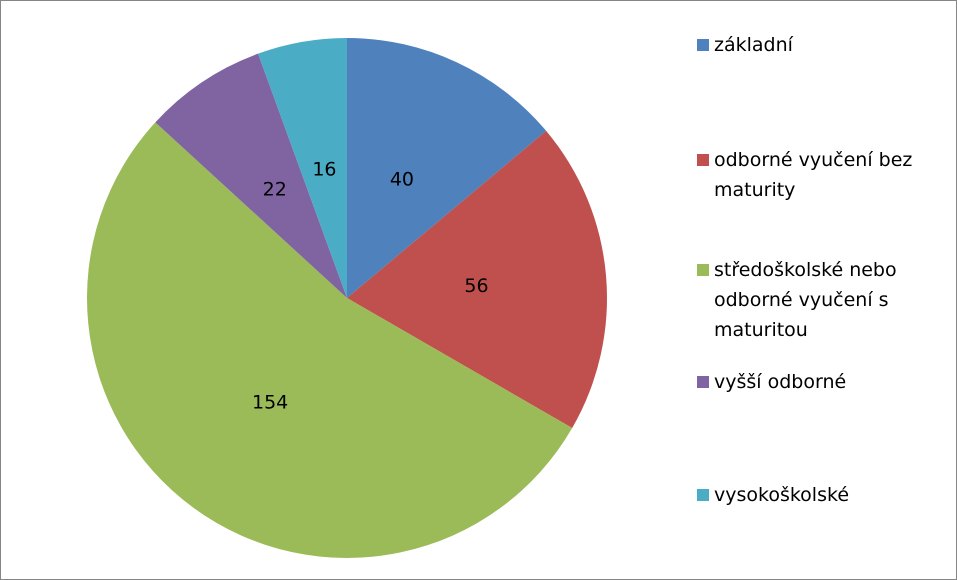 The width and height of the screenshot is (957, 580). I want to click on data-label: 16, so click(324, 169).